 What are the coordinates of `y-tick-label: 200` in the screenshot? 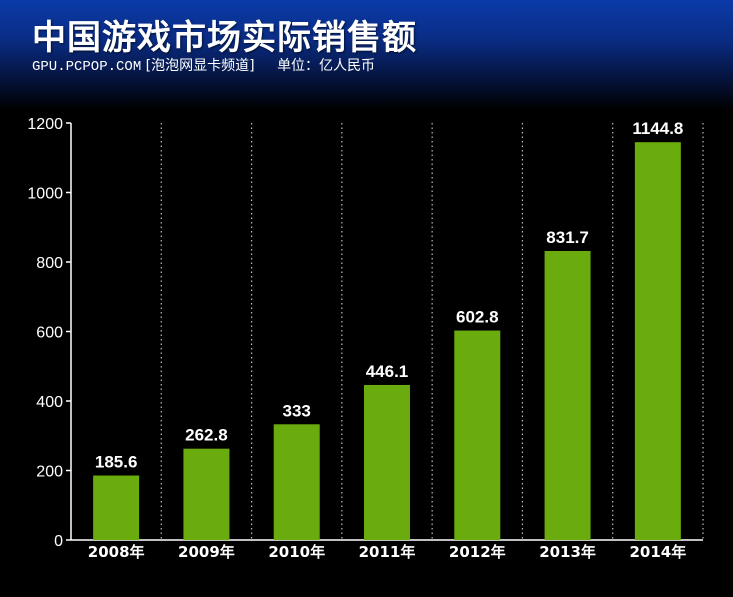 It's located at (49, 472).